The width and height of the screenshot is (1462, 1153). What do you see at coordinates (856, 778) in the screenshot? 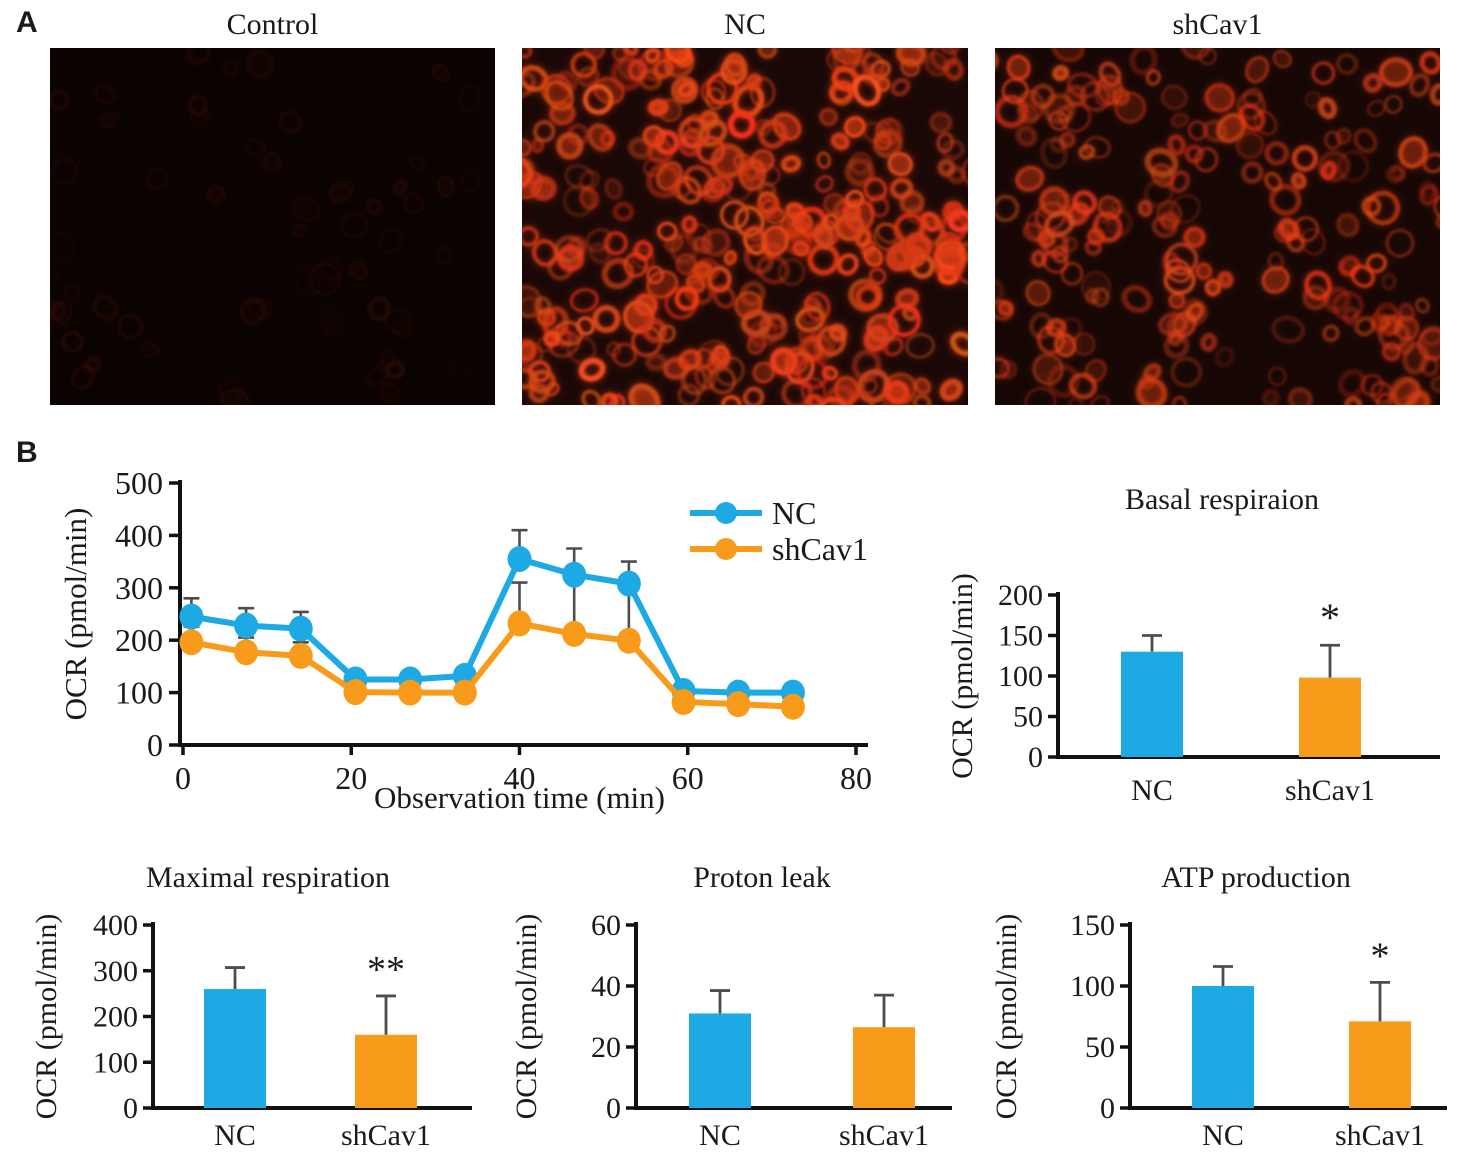
I see `x-tick-label: 80` at bounding box center [856, 778].